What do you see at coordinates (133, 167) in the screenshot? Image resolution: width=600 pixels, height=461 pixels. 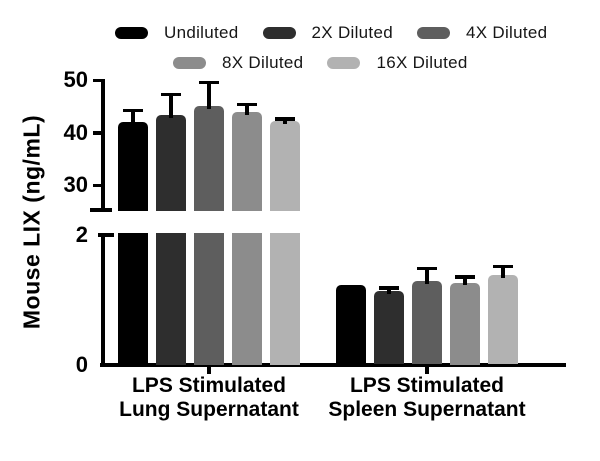 I see `bar-undiluted-group1-upper` at bounding box center [133, 167].